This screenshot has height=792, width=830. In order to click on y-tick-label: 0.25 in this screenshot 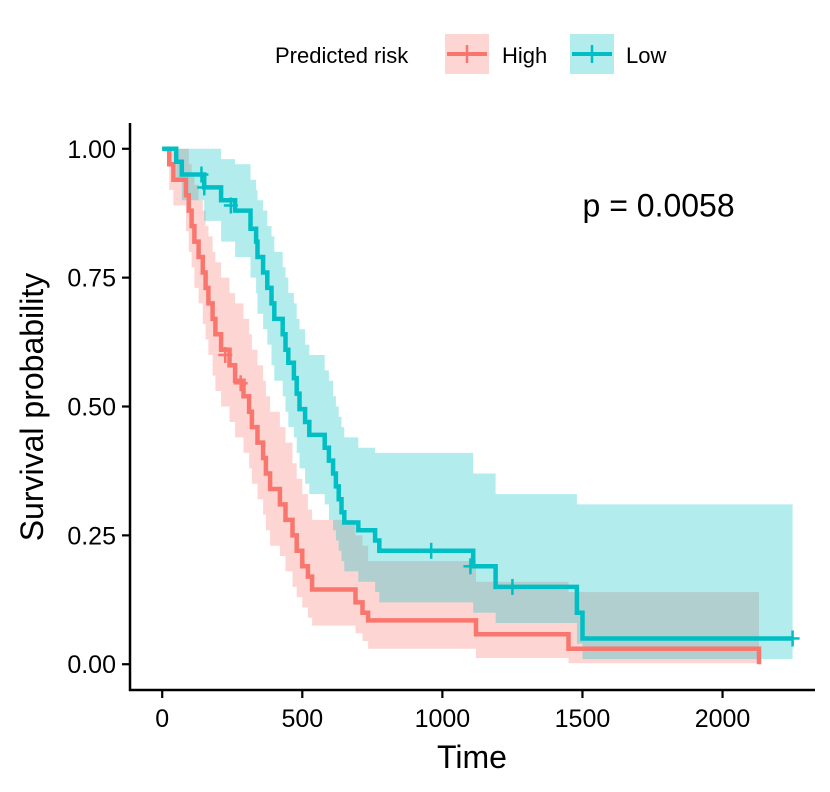, I will do `click(91, 536)`.